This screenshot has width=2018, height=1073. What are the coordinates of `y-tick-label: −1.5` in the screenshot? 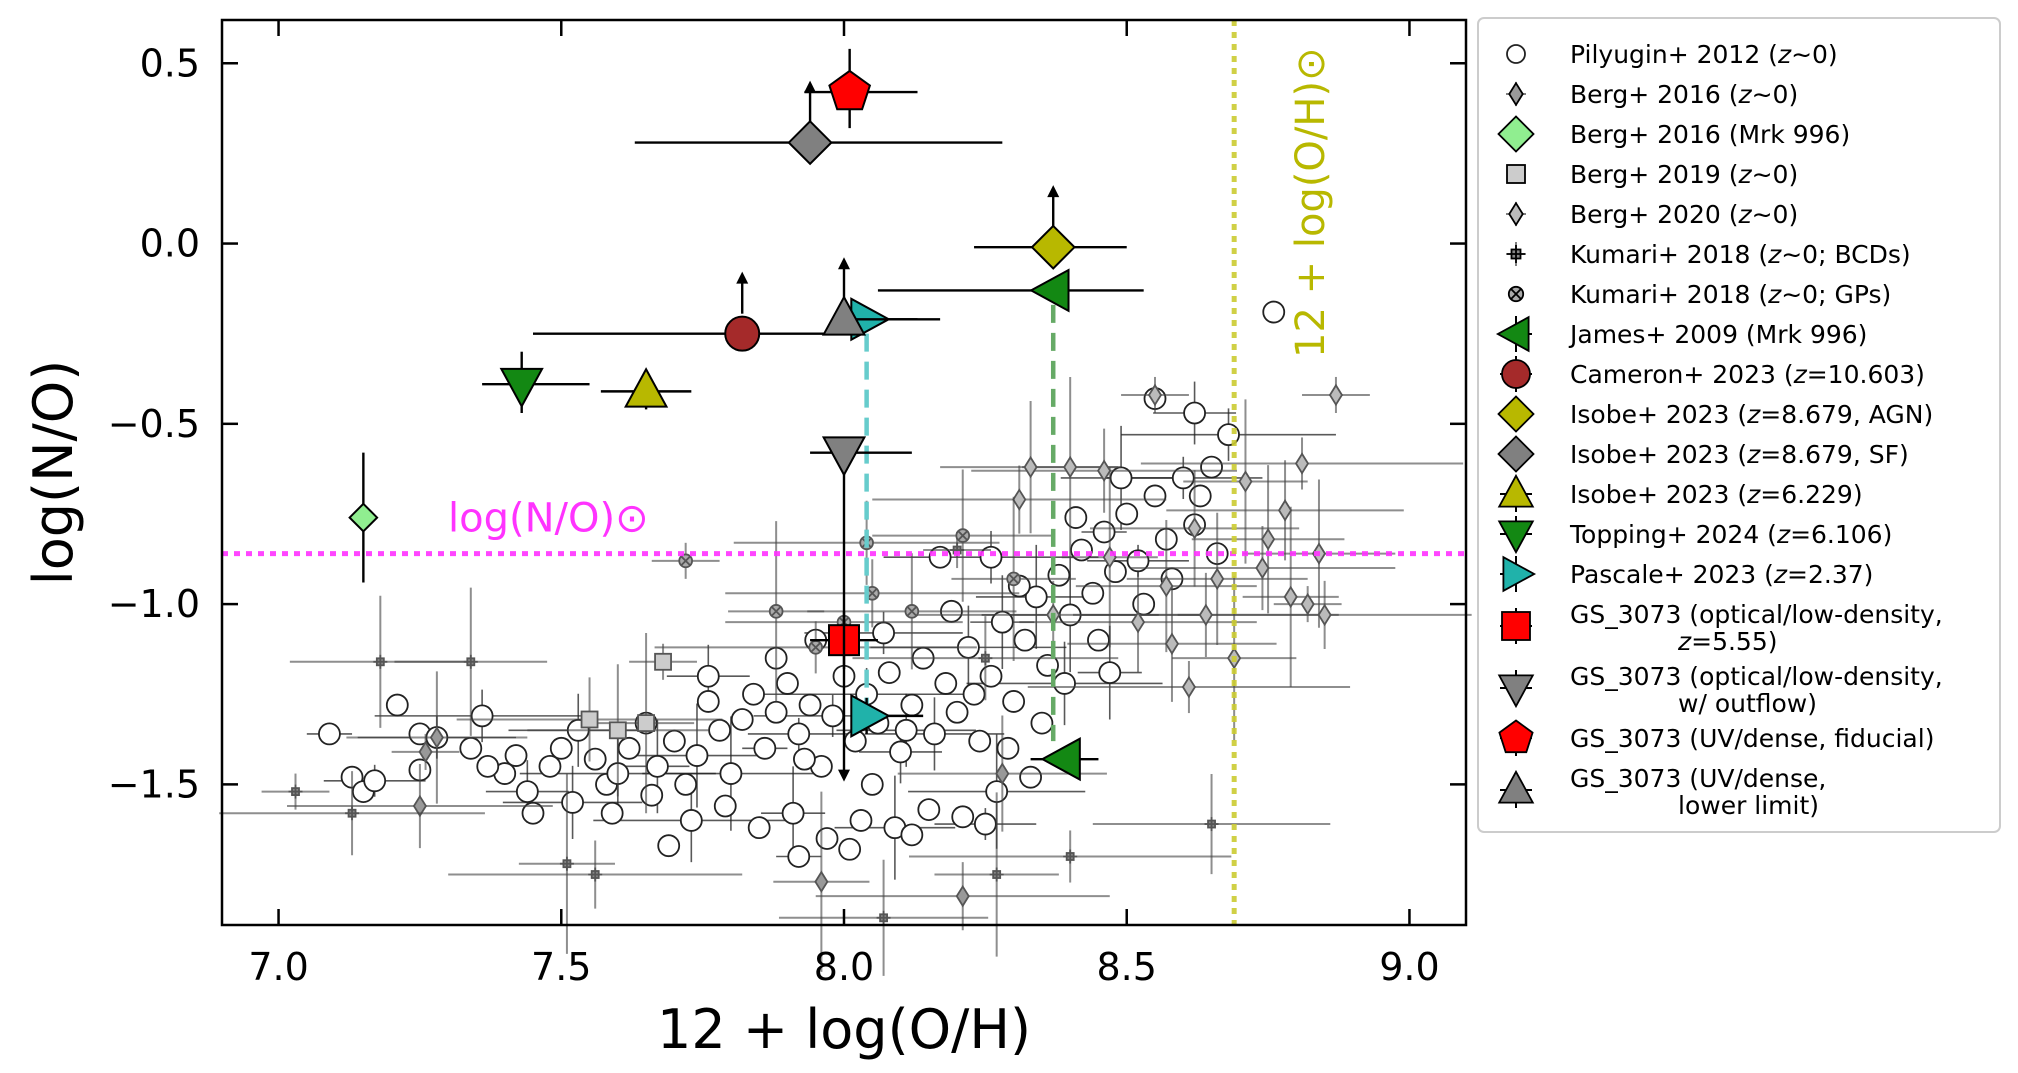 It's located at (154, 784).